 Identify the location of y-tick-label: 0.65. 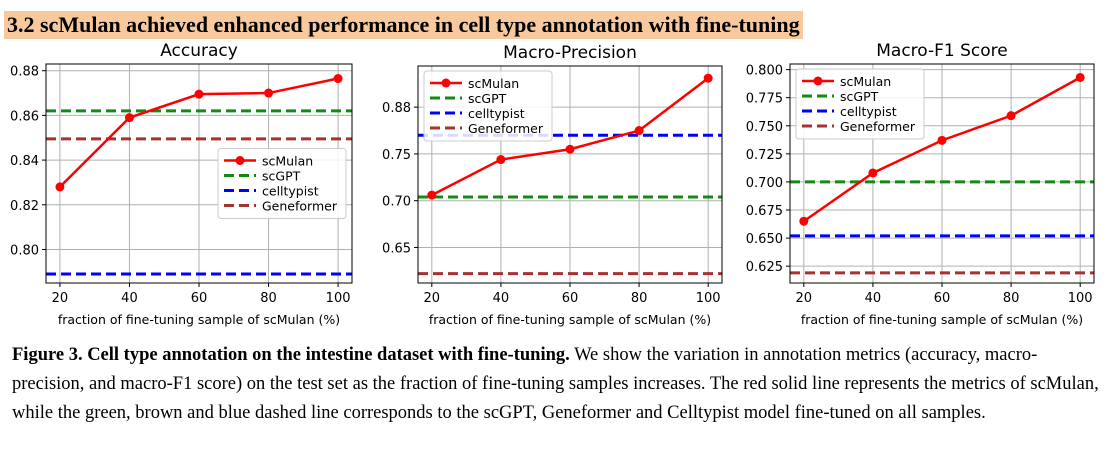
(396, 248).